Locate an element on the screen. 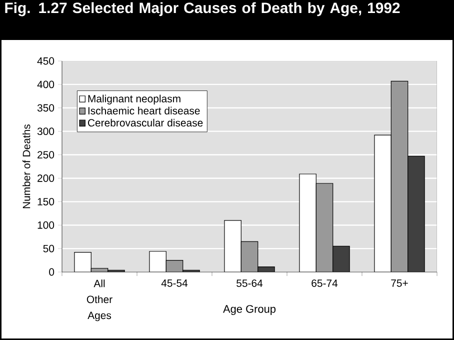 Image resolution: width=454 pixels, height=340 pixels. y-axis-title: Number of Deaths is located at coordinates (26, 166).